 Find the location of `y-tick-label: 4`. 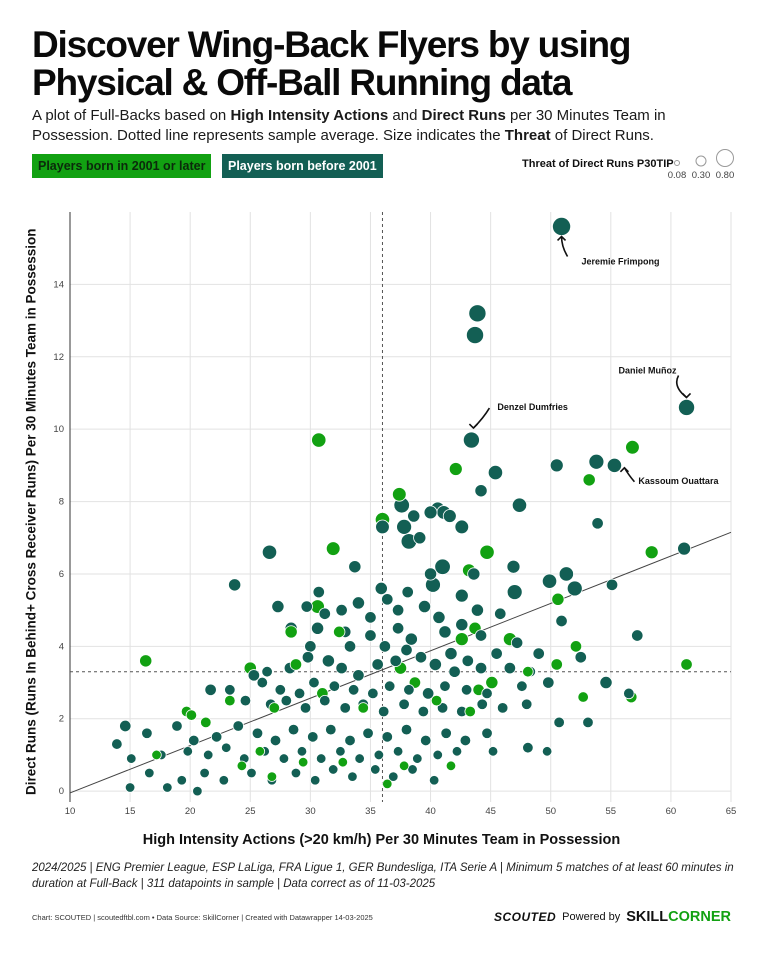

y-tick-label: 4 is located at coordinates (61, 646).